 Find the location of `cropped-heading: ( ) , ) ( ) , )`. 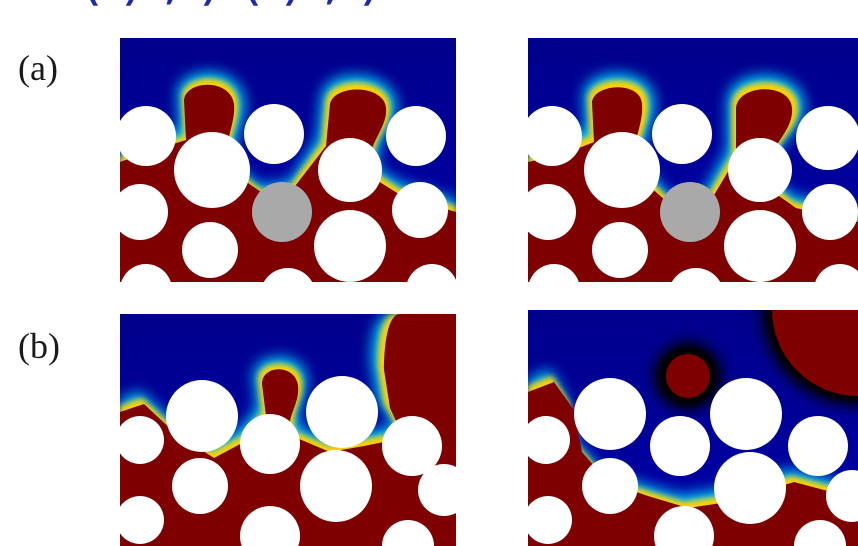

cropped-heading: ( ) , ) ( ) , ) is located at coordinates (231, 6).